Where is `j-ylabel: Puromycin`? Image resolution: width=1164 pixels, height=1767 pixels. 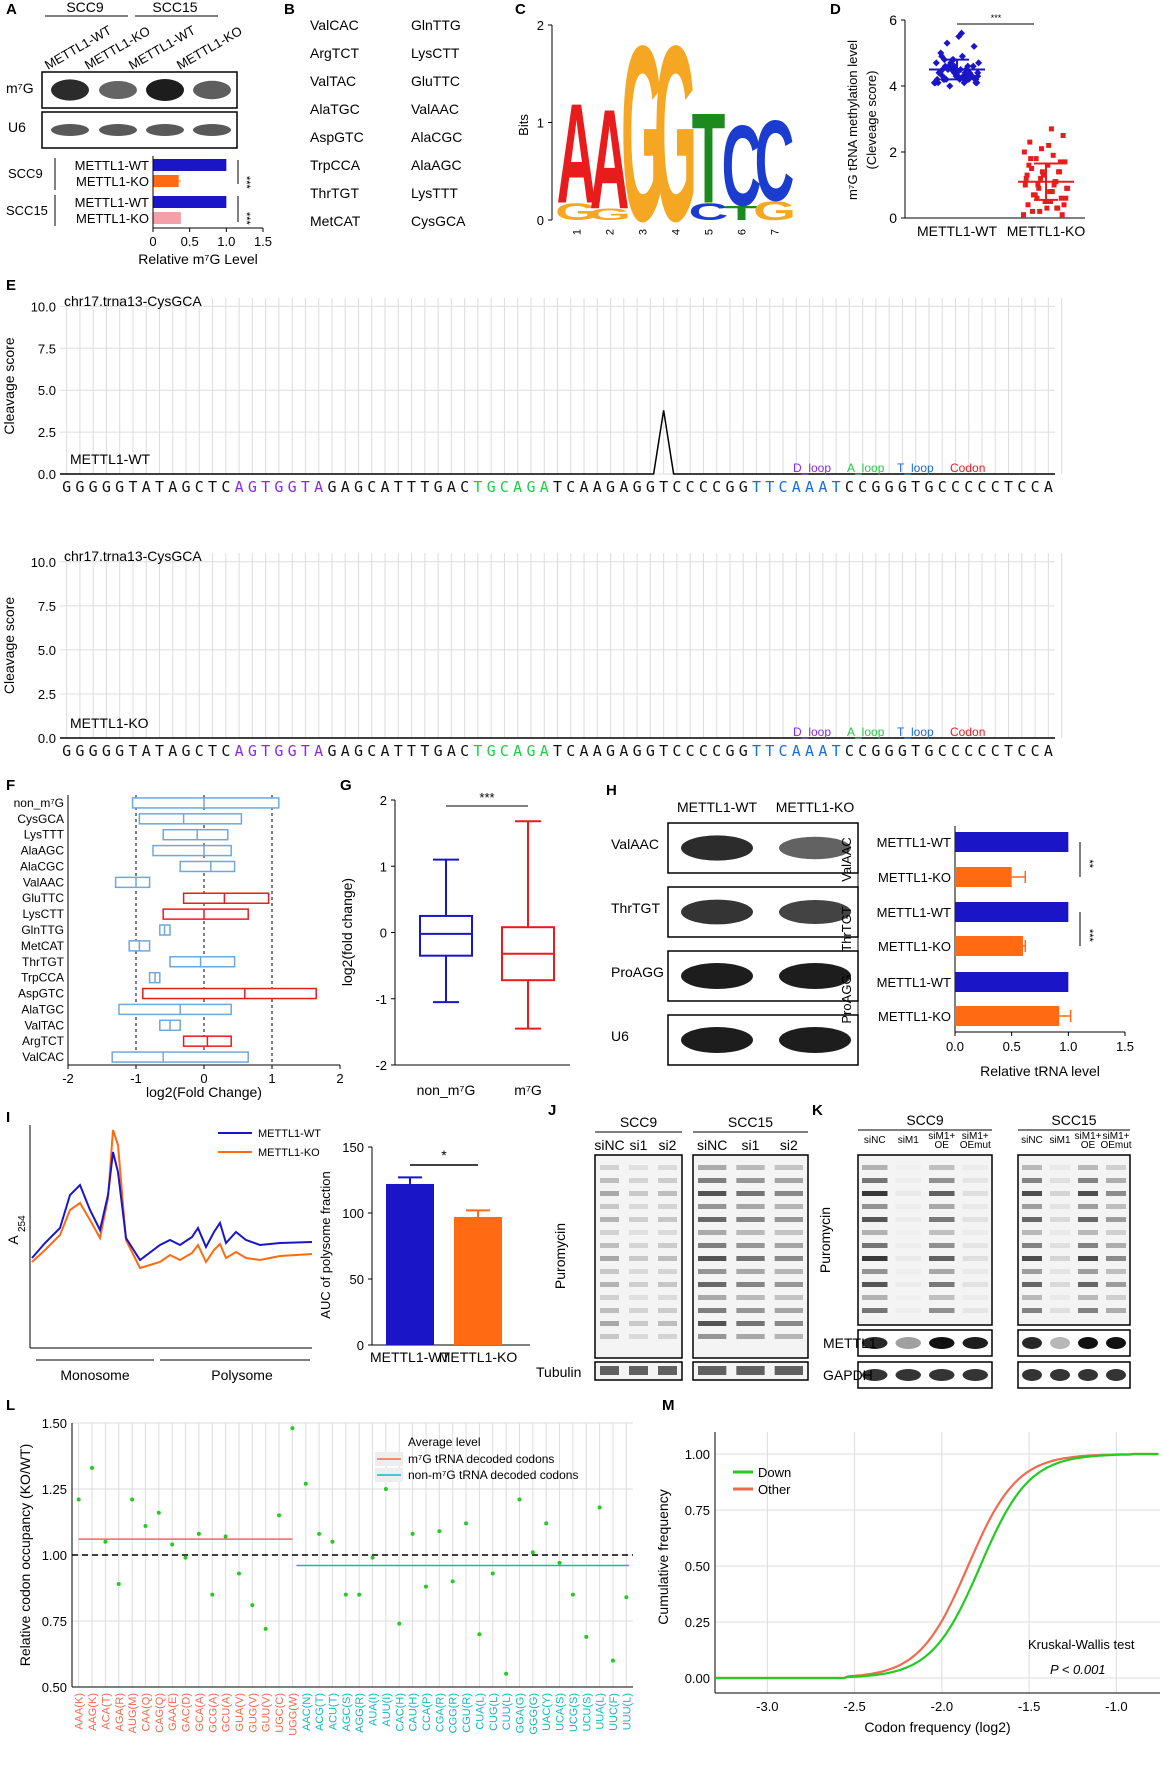
j-ylabel: Puromycin is located at coordinates (560, 1256).